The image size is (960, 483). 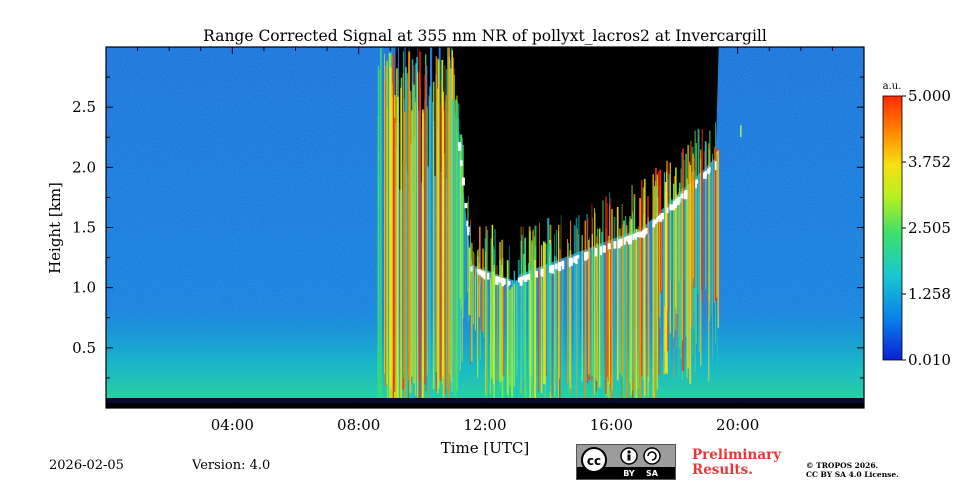 What do you see at coordinates (892, 86) in the screenshot?
I see `colorbar-unit: a.u.` at bounding box center [892, 86].